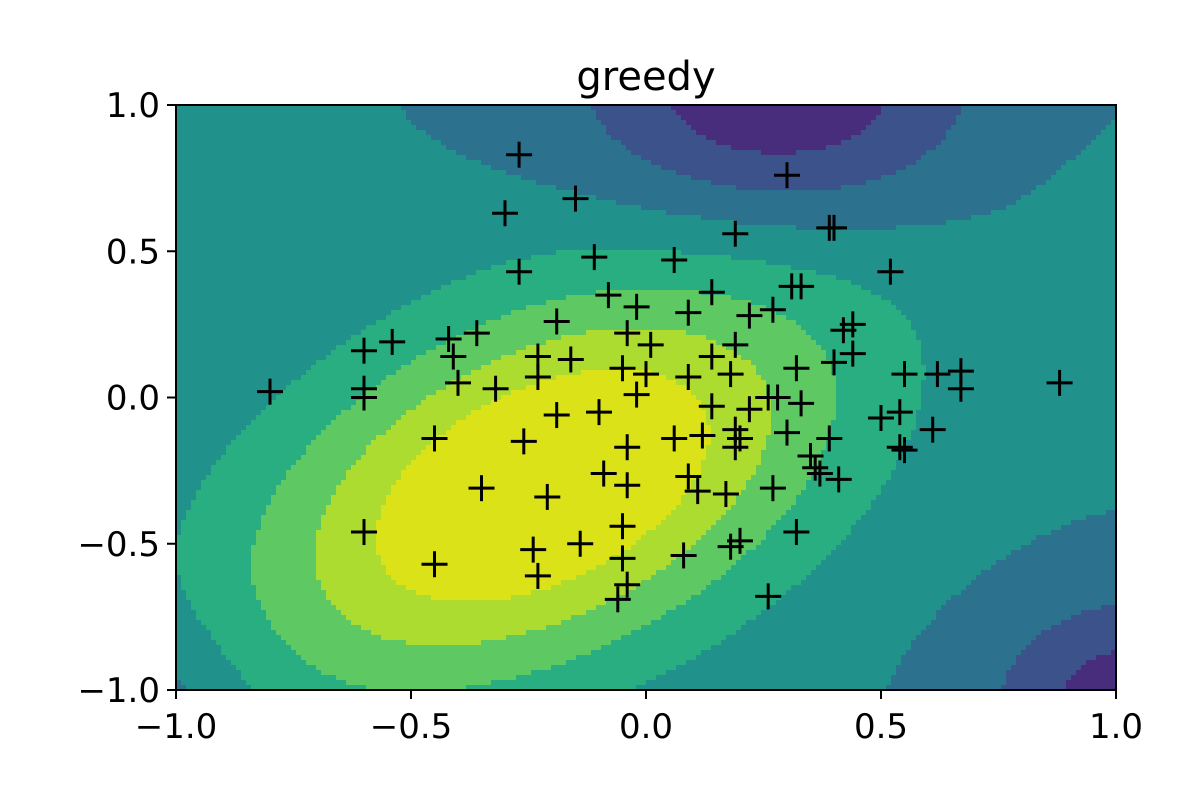 This screenshot has width=1200, height=800. I want to click on x-tick-label: 0.5, so click(881, 727).